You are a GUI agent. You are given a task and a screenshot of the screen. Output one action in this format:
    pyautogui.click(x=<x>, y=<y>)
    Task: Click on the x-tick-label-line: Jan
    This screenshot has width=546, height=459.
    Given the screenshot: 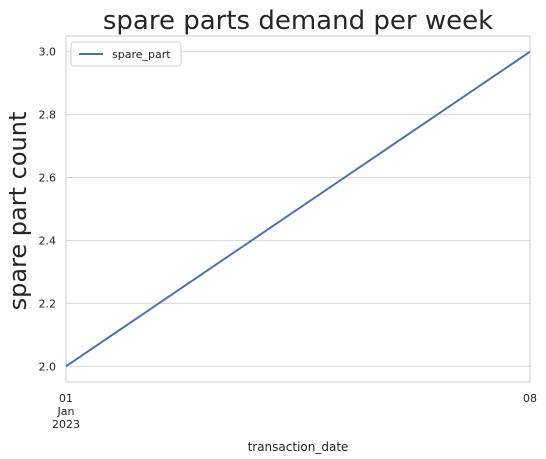 What is the action you would take?
    pyautogui.click(x=66, y=411)
    